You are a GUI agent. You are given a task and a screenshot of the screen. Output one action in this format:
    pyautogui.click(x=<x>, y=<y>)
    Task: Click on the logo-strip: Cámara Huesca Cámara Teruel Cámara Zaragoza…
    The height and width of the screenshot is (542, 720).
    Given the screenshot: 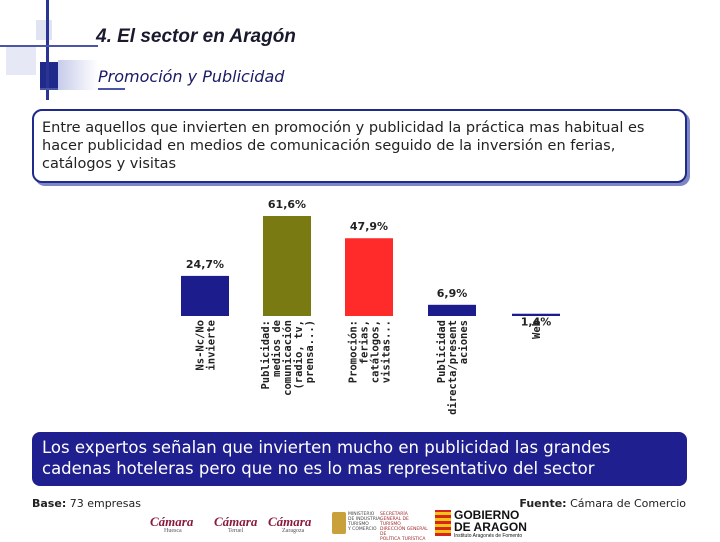 What is the action you would take?
    pyautogui.click(x=420, y=525)
    